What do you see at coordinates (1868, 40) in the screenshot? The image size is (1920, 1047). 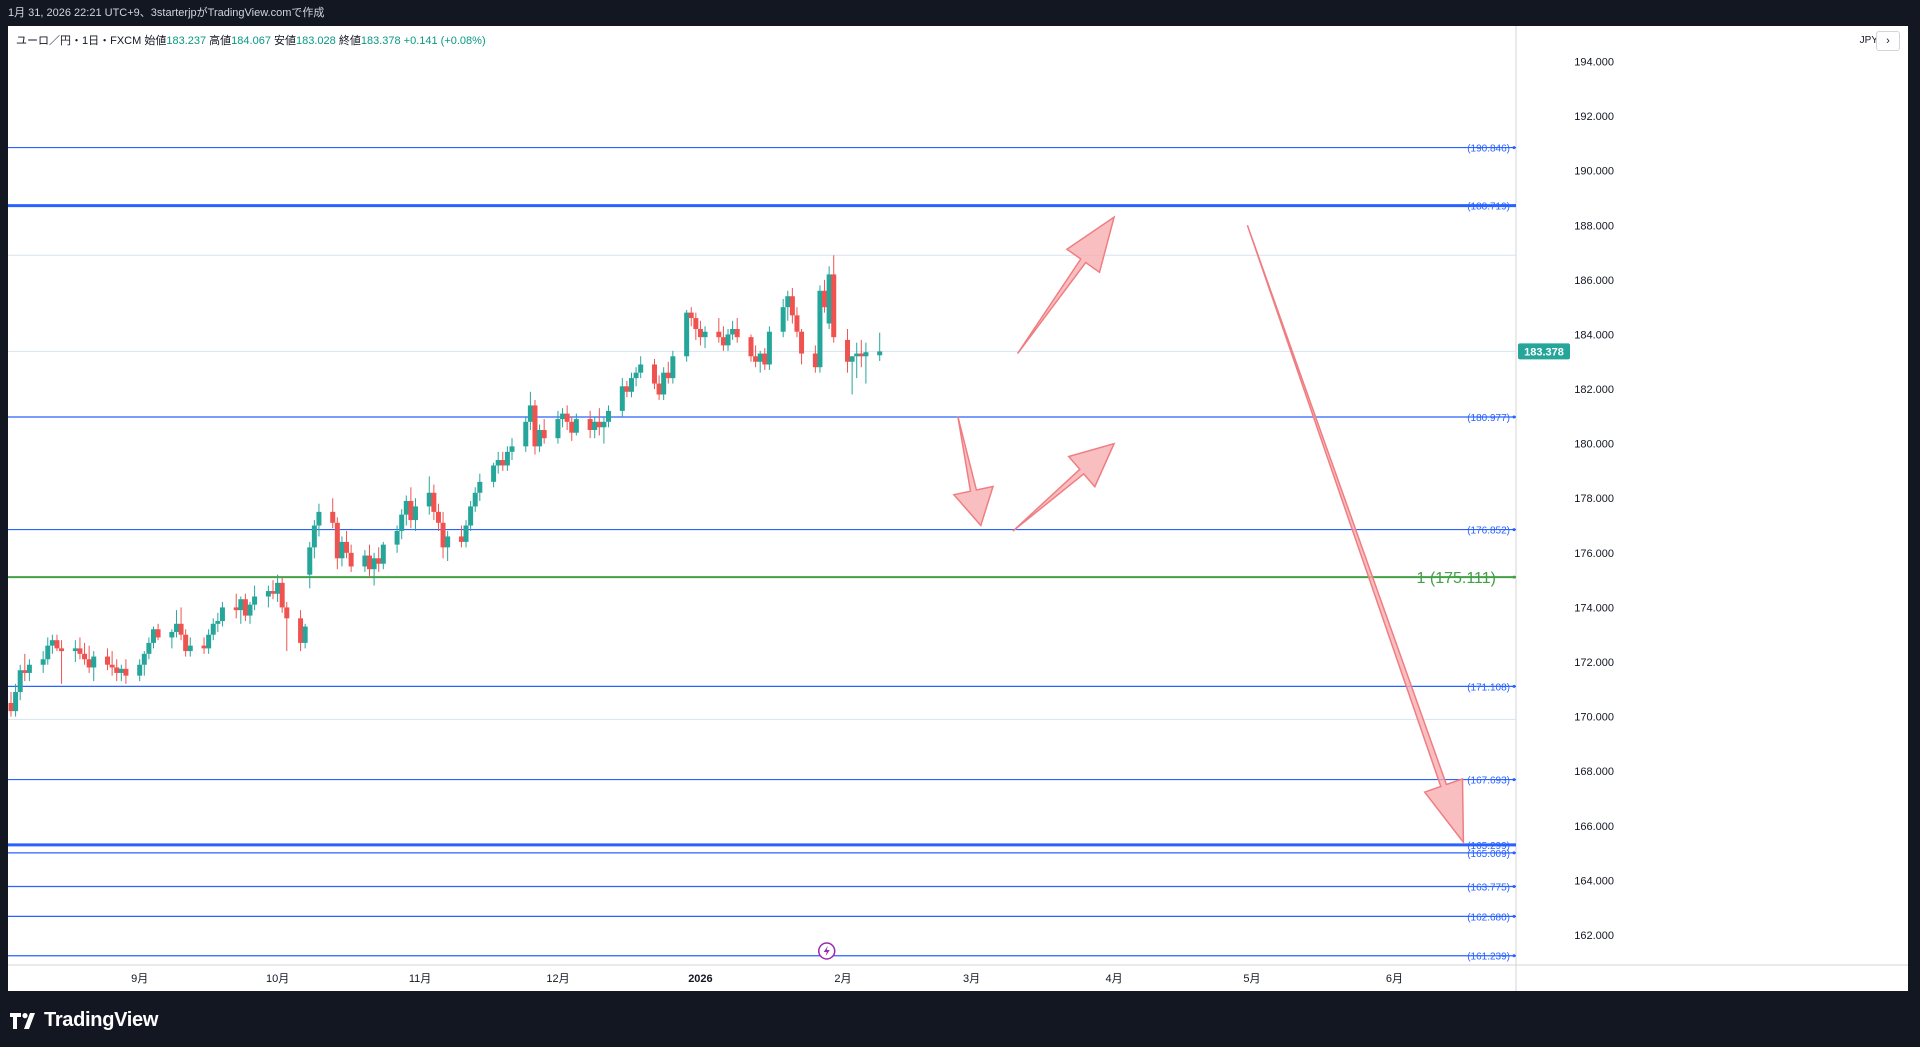 I see `currency-label: JPY` at bounding box center [1868, 40].